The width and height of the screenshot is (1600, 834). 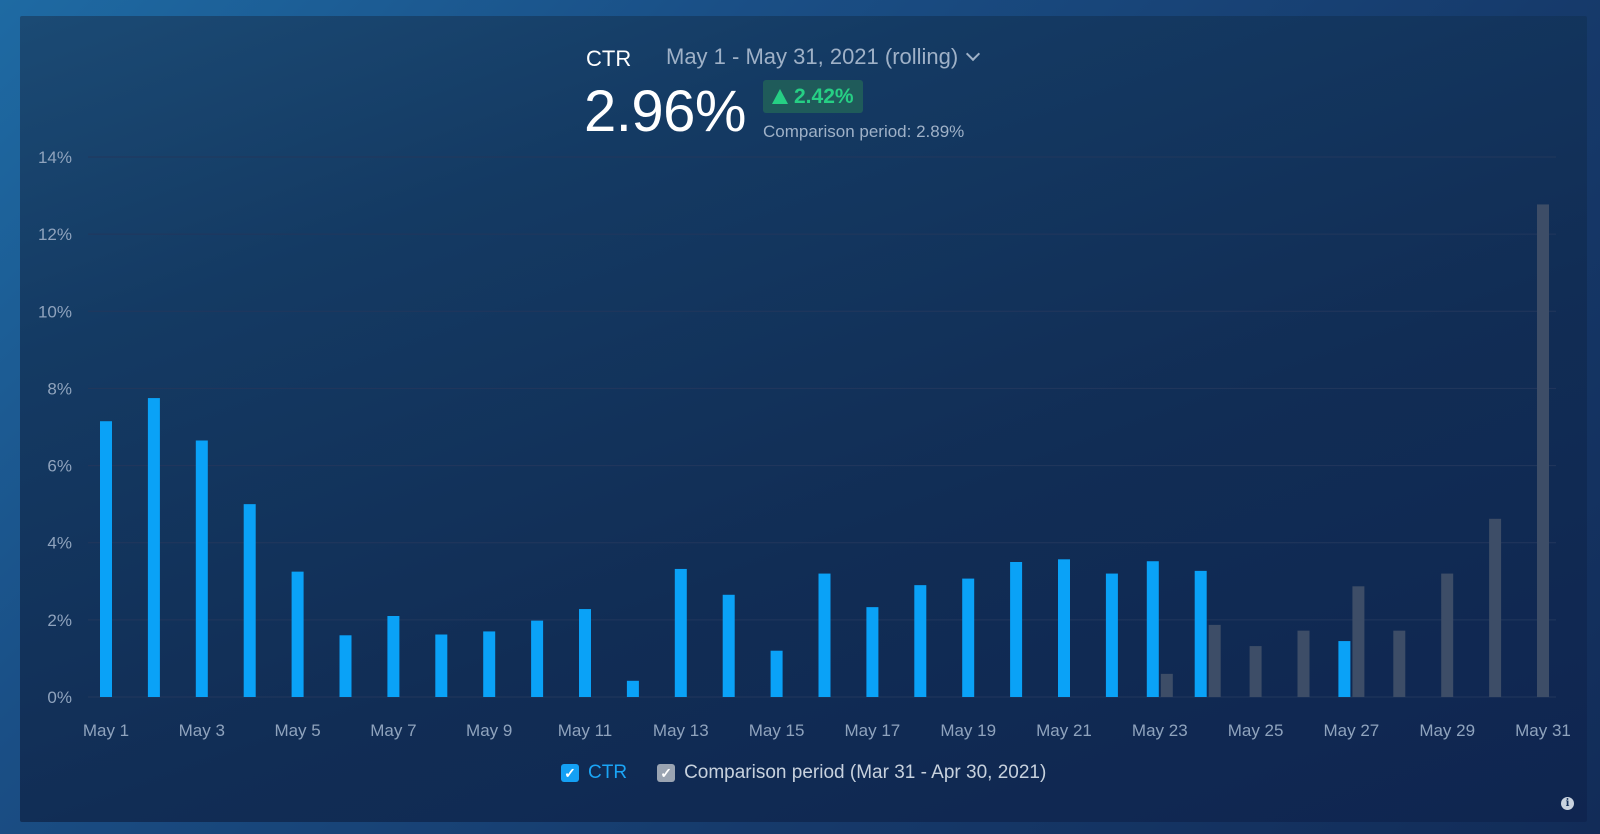 What do you see at coordinates (59, 388) in the screenshot?
I see `y-tick-label: 8%` at bounding box center [59, 388].